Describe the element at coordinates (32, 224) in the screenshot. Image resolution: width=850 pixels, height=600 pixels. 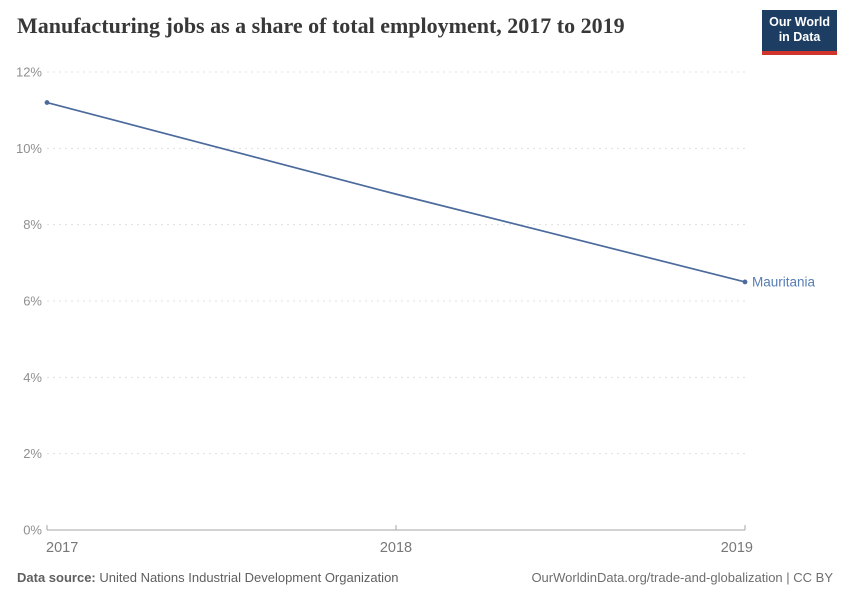
I see `y-tick-label-8: 8%` at that location.